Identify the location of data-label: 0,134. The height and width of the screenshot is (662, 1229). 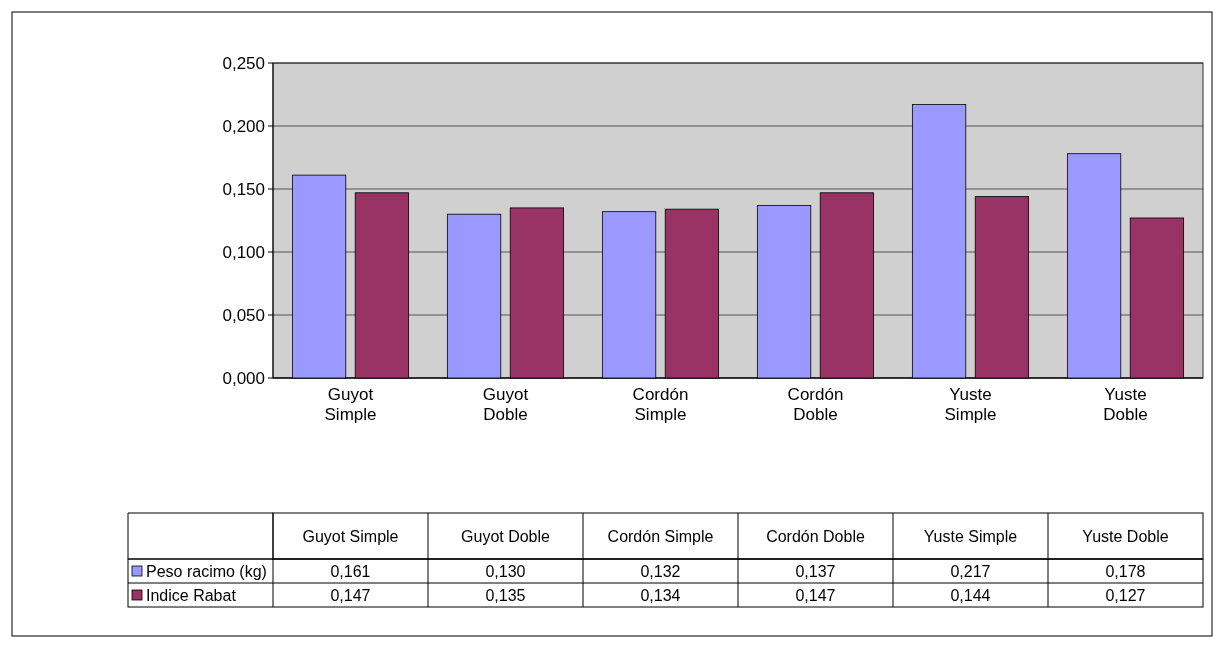
(660, 595).